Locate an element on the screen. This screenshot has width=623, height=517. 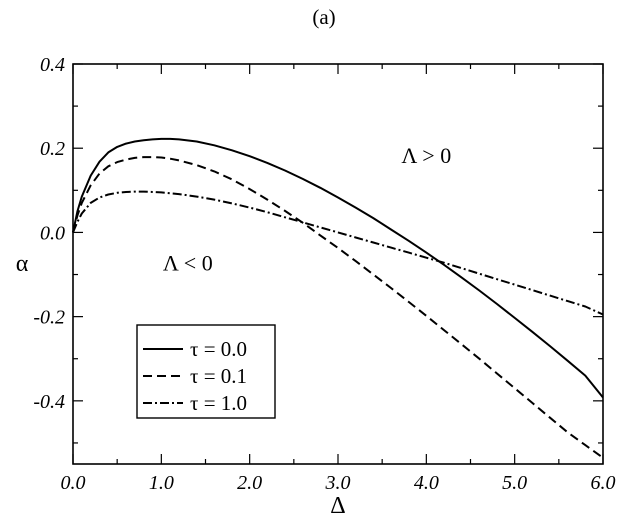
y-tick-label: 0.0 is located at coordinates (52, 233).